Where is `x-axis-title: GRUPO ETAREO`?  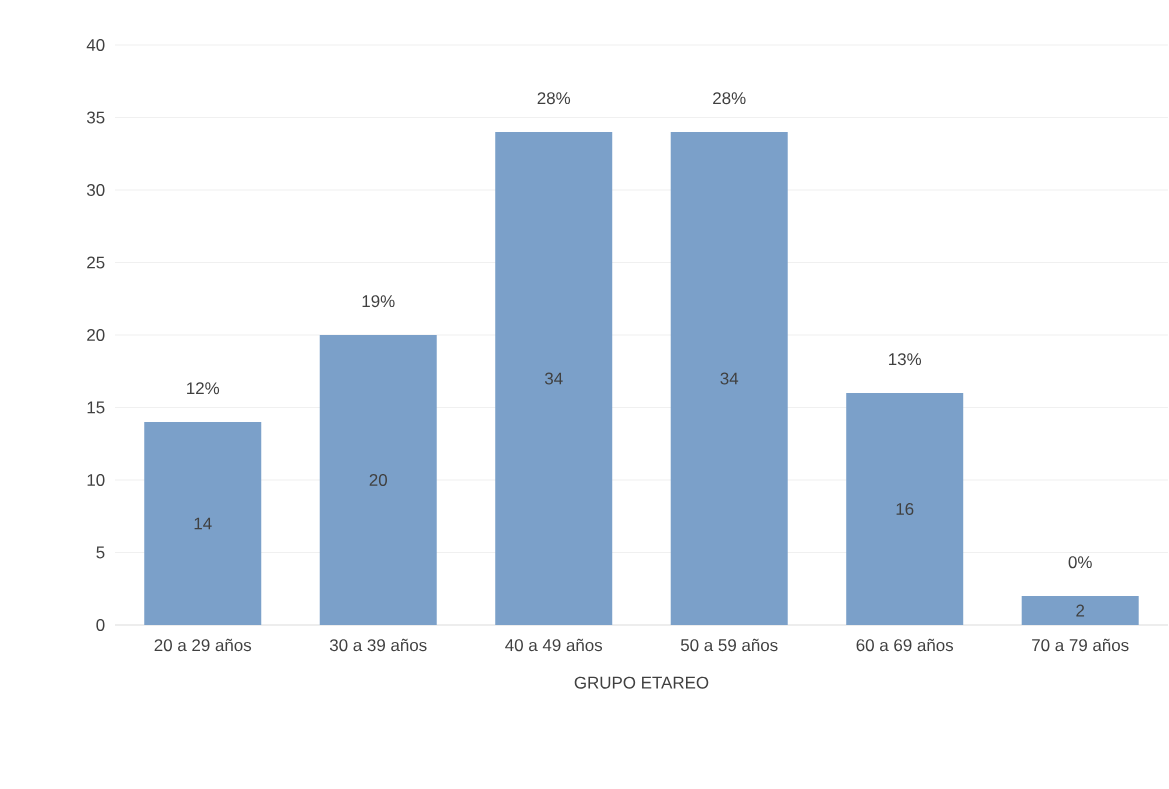
x-axis-title: GRUPO ETAREO is located at coordinates (641, 682).